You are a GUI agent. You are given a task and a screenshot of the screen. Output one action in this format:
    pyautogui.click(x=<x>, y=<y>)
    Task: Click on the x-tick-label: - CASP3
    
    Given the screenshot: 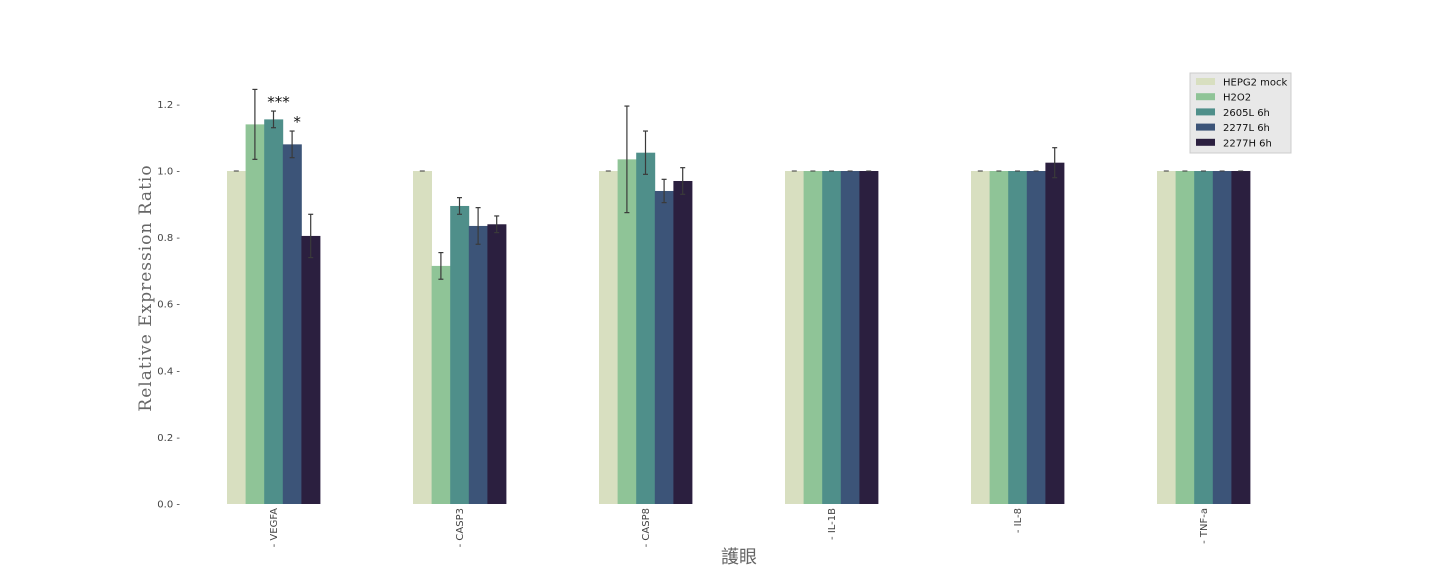 What is the action you would take?
    pyautogui.click(x=460, y=527)
    